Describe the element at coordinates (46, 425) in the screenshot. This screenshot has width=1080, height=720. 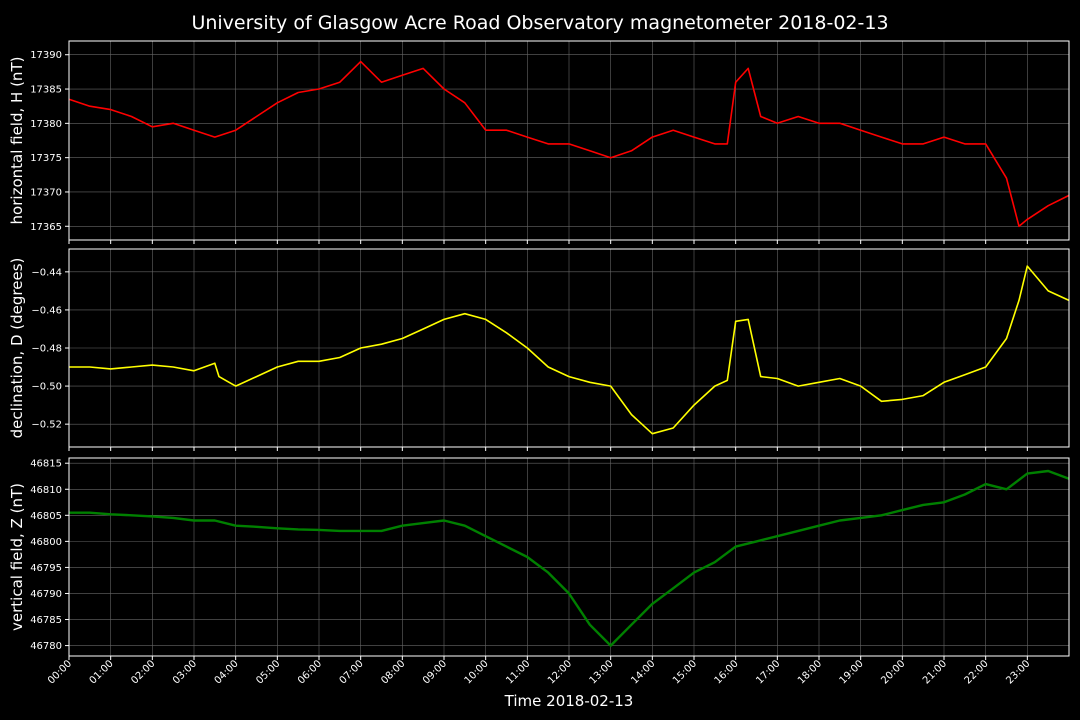
I see `y-tick-label: −0.52` at that location.